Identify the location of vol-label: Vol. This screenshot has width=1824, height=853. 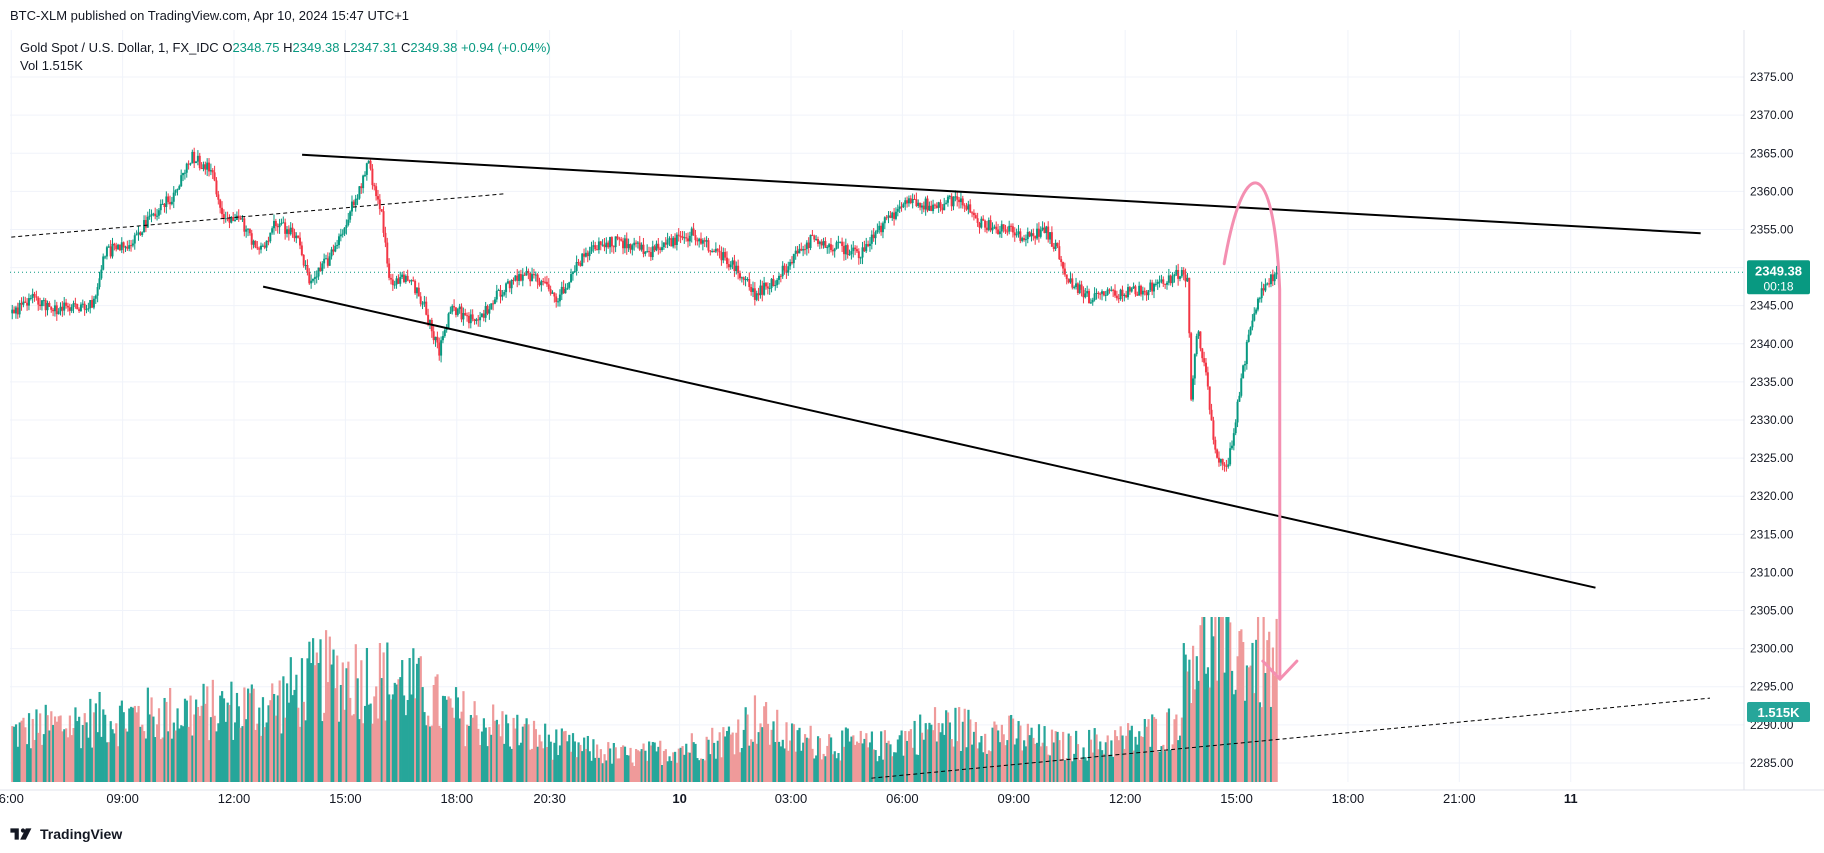
(29, 65).